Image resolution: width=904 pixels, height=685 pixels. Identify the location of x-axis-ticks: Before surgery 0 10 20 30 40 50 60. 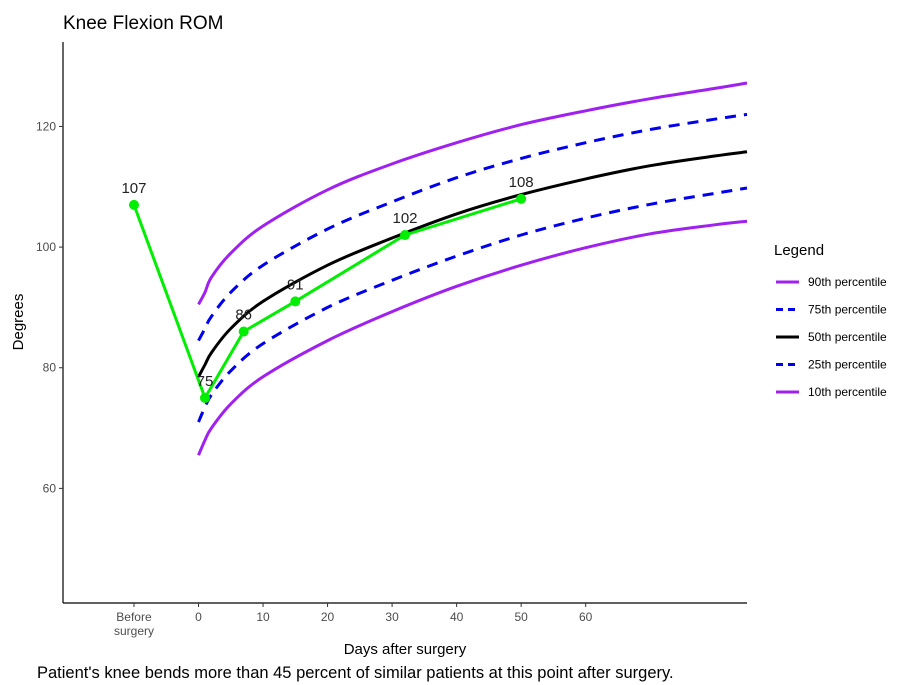
(353, 620).